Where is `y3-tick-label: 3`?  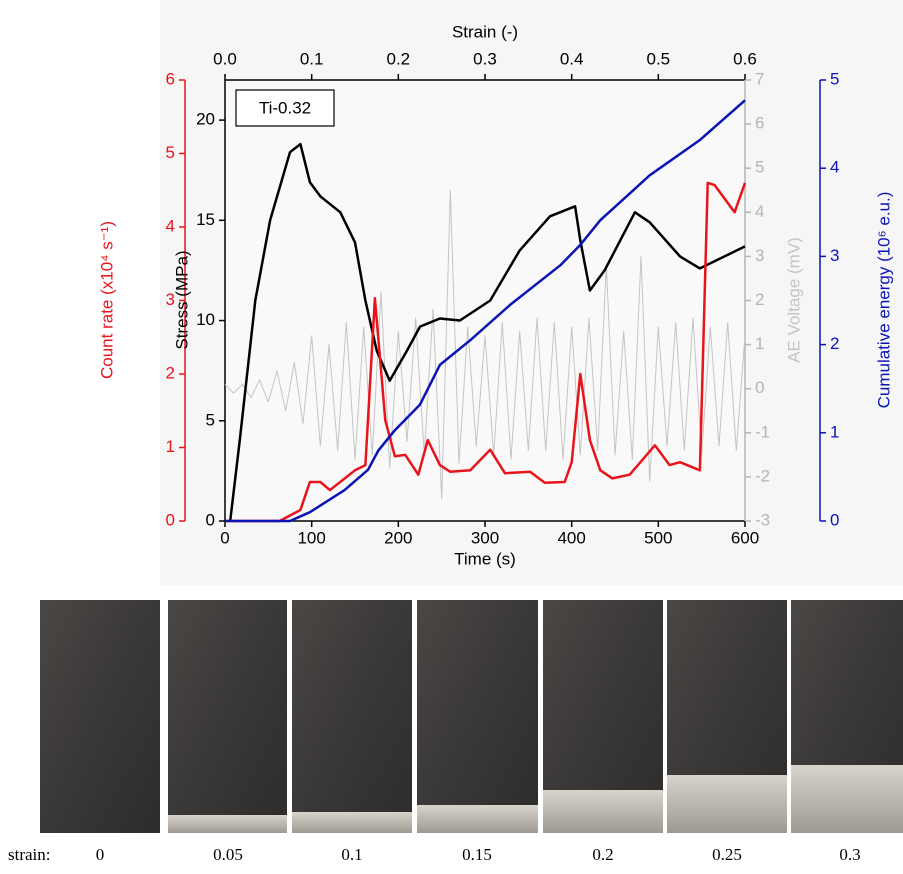 y3-tick-label: 3 is located at coordinates (759, 255).